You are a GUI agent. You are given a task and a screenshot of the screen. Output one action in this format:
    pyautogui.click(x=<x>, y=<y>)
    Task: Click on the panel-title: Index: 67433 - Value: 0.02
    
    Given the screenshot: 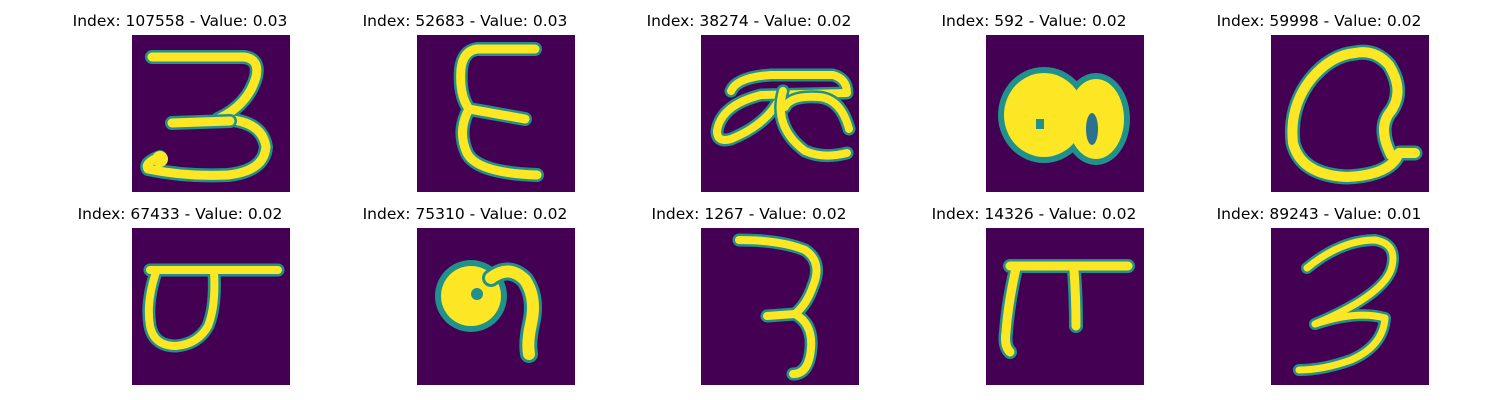 What is the action you would take?
    pyautogui.click(x=180, y=214)
    